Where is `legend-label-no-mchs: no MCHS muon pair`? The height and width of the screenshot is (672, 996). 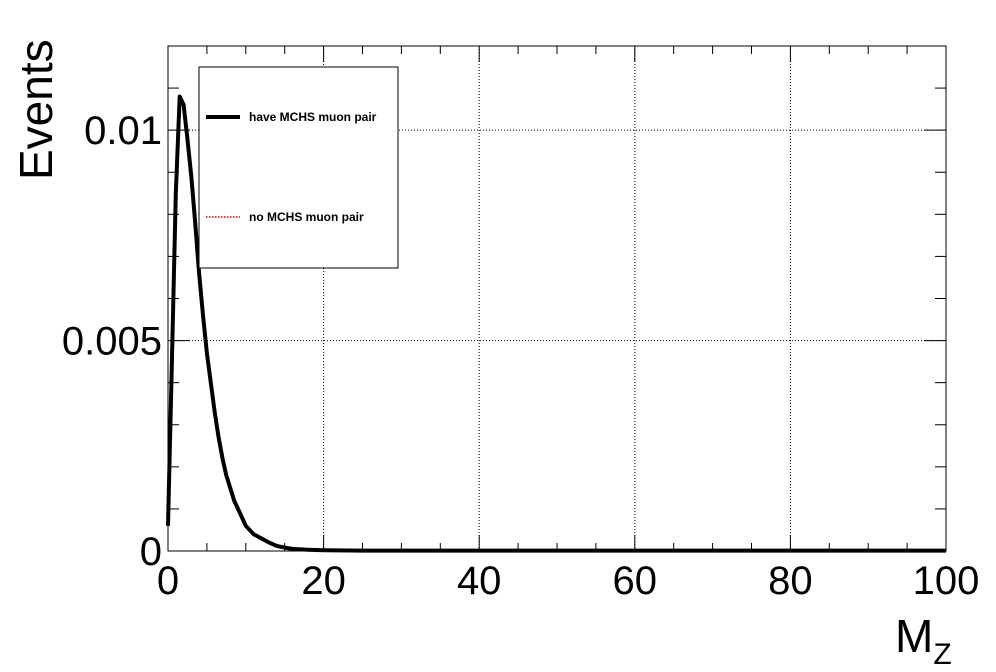 legend-label-no-mchs: no MCHS muon pair is located at coordinates (306, 217).